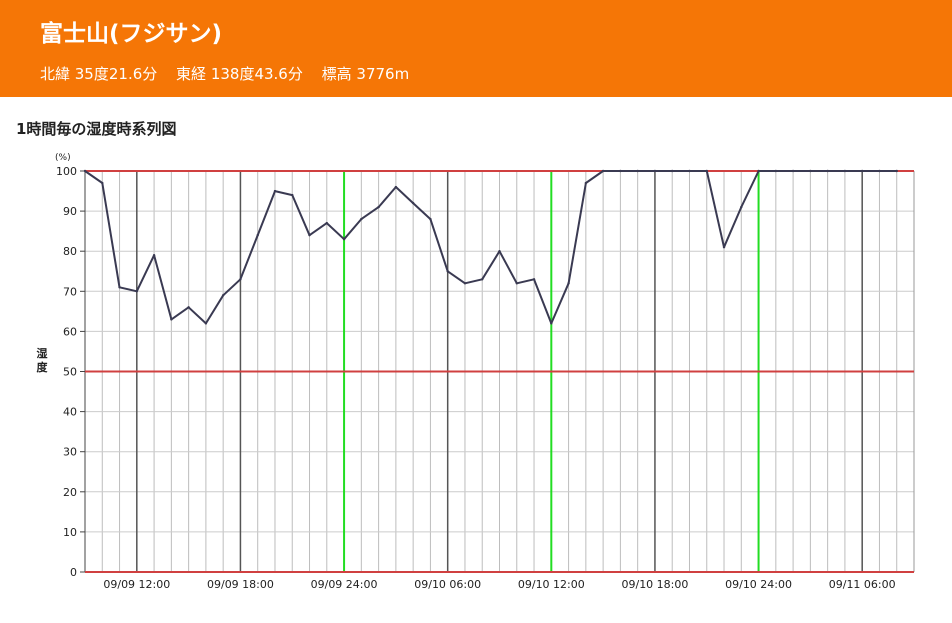 This screenshot has width=952, height=623. I want to click on y-tick-label: 60, so click(70, 331).